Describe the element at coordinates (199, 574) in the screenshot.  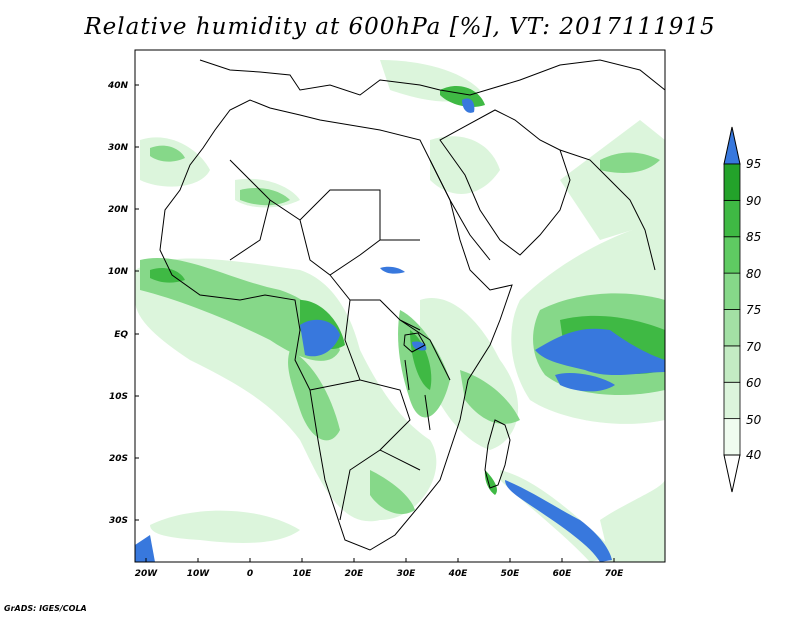
I see `lon-label-10W: 10W` at that location.